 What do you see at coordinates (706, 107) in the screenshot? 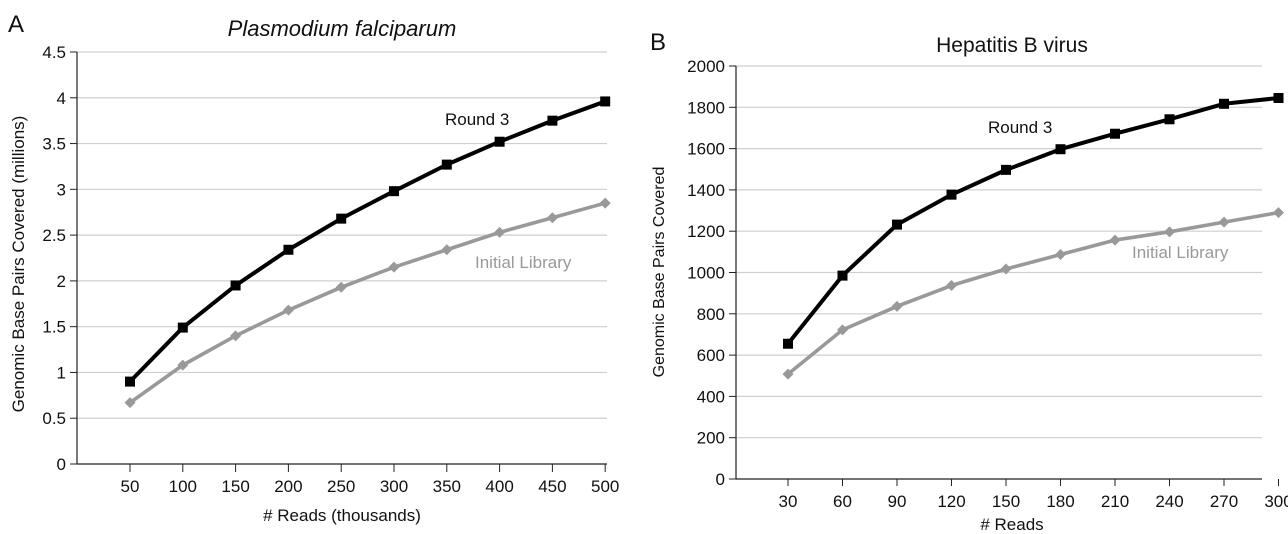
I see `y-tick-label: 1800` at bounding box center [706, 107].